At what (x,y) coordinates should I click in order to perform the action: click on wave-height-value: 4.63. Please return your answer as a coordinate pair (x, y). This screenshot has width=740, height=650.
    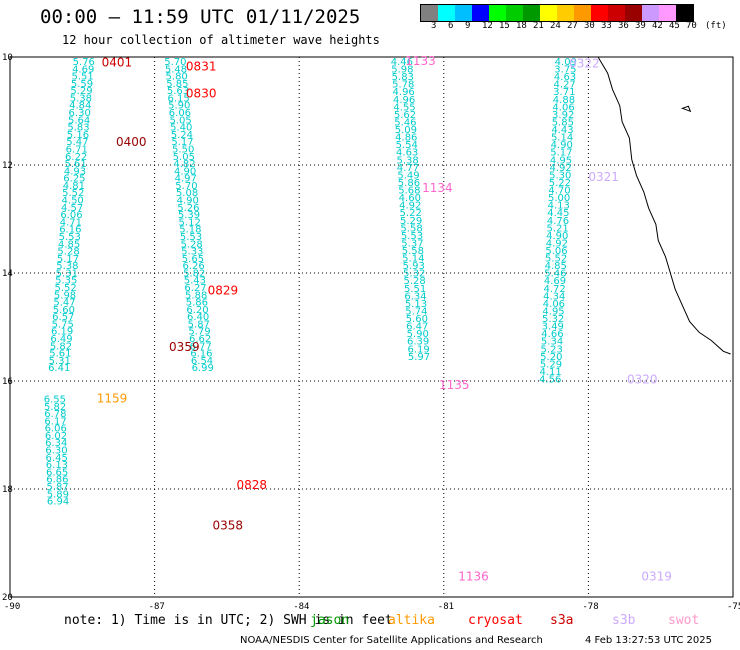
    Looking at the image, I should click on (407, 153).